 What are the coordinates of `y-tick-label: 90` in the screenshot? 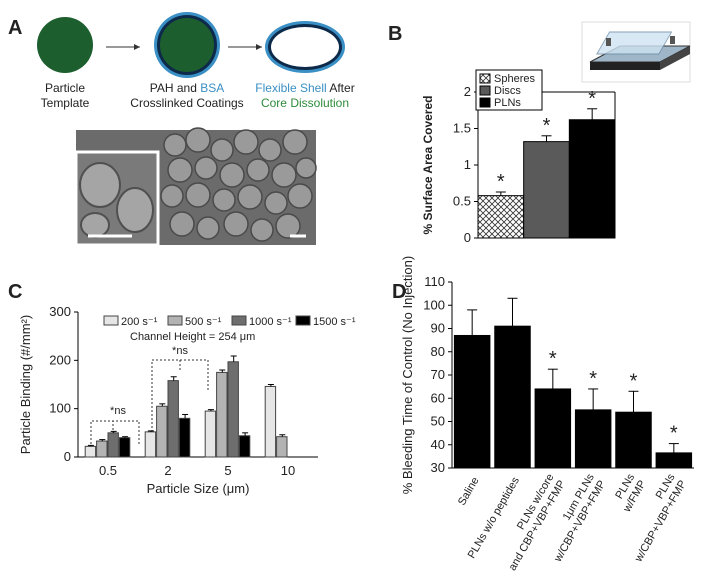 It's located at (438, 328).